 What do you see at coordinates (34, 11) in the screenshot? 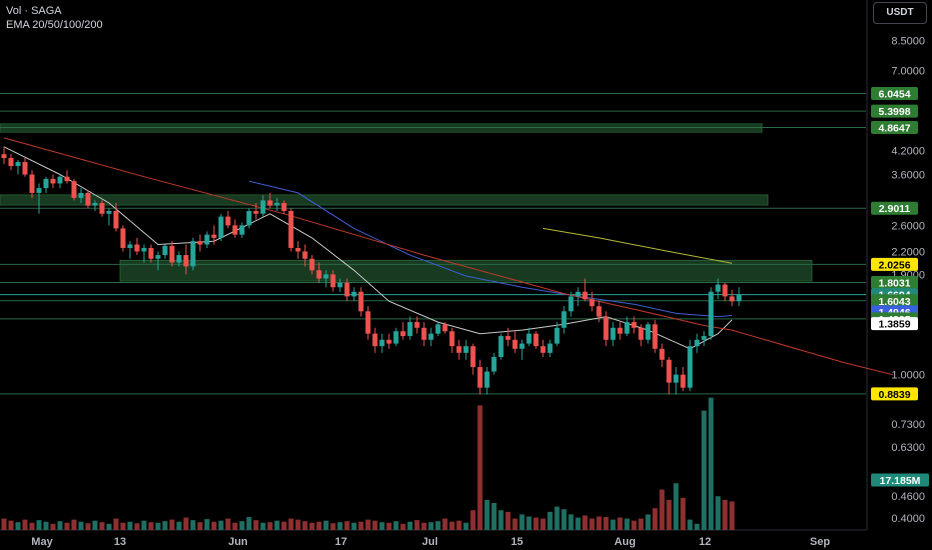
I see `symbol-label: Vol · SAGA` at bounding box center [34, 11].